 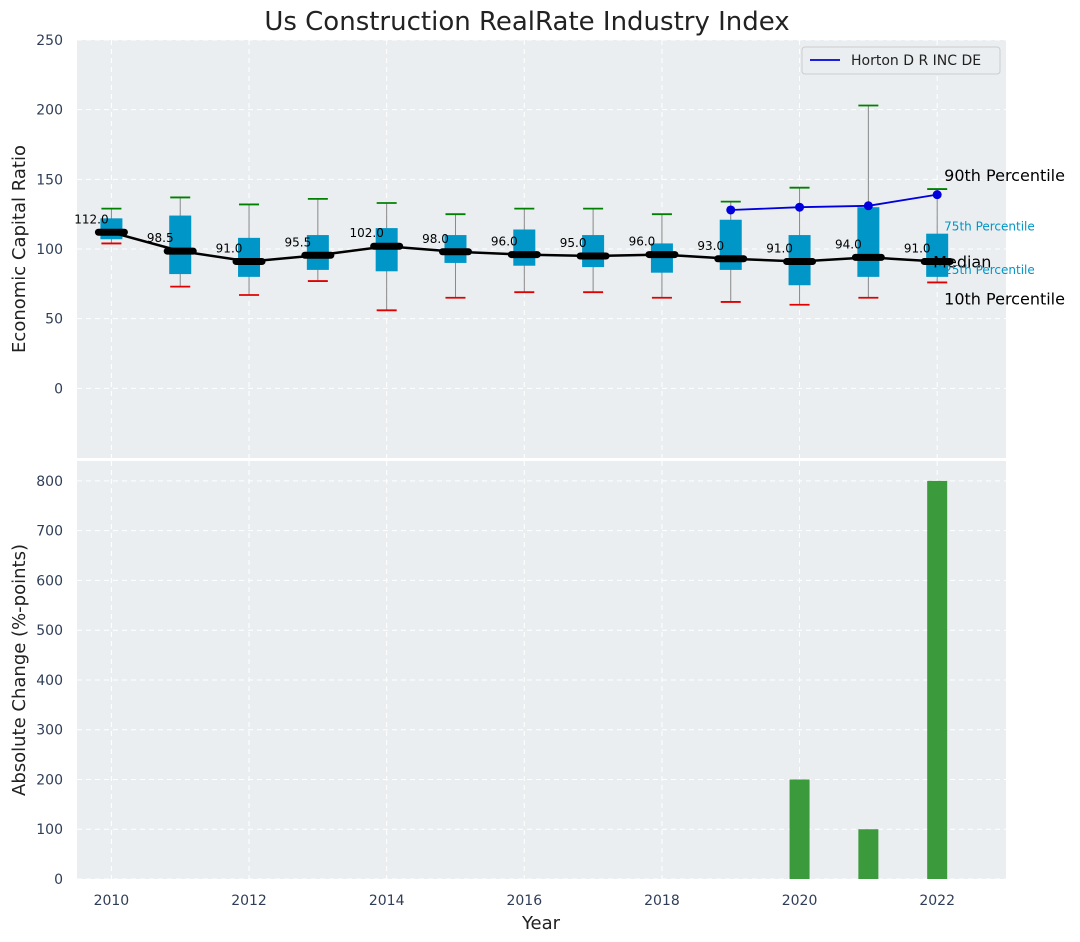 What do you see at coordinates (916, 61) in the screenshot?
I see `legend-label-horton: Horton D R INC DE` at bounding box center [916, 61].